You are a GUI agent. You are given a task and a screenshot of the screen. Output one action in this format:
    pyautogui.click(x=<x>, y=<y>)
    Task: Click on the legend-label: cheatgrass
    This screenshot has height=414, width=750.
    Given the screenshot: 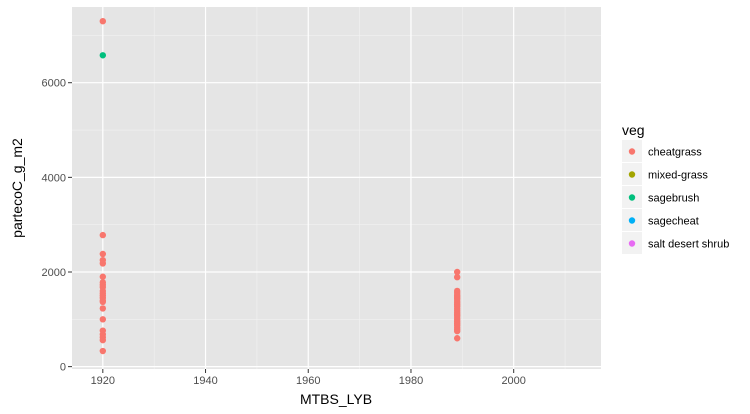 What is the action you would take?
    pyautogui.click(x=675, y=153)
    